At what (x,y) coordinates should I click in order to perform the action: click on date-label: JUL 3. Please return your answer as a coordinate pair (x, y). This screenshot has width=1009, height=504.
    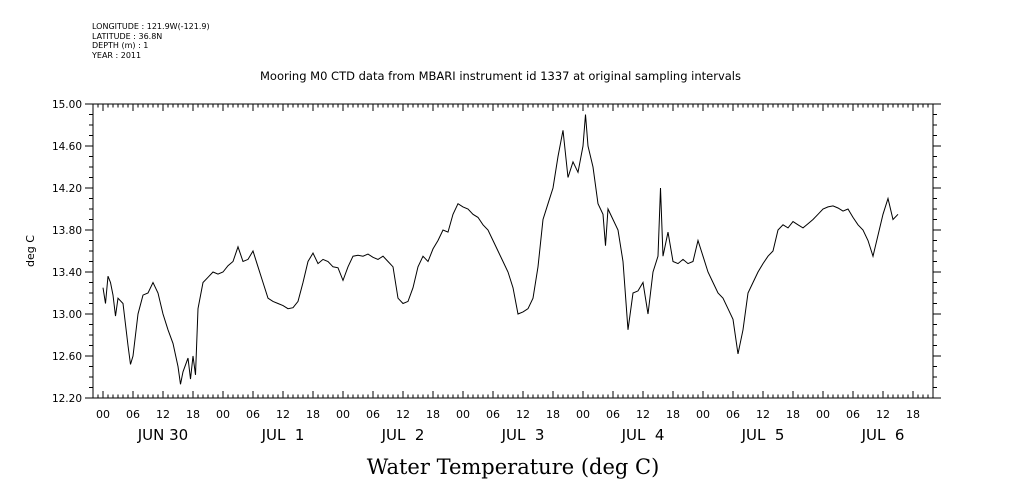
    Looking at the image, I should click on (523, 435).